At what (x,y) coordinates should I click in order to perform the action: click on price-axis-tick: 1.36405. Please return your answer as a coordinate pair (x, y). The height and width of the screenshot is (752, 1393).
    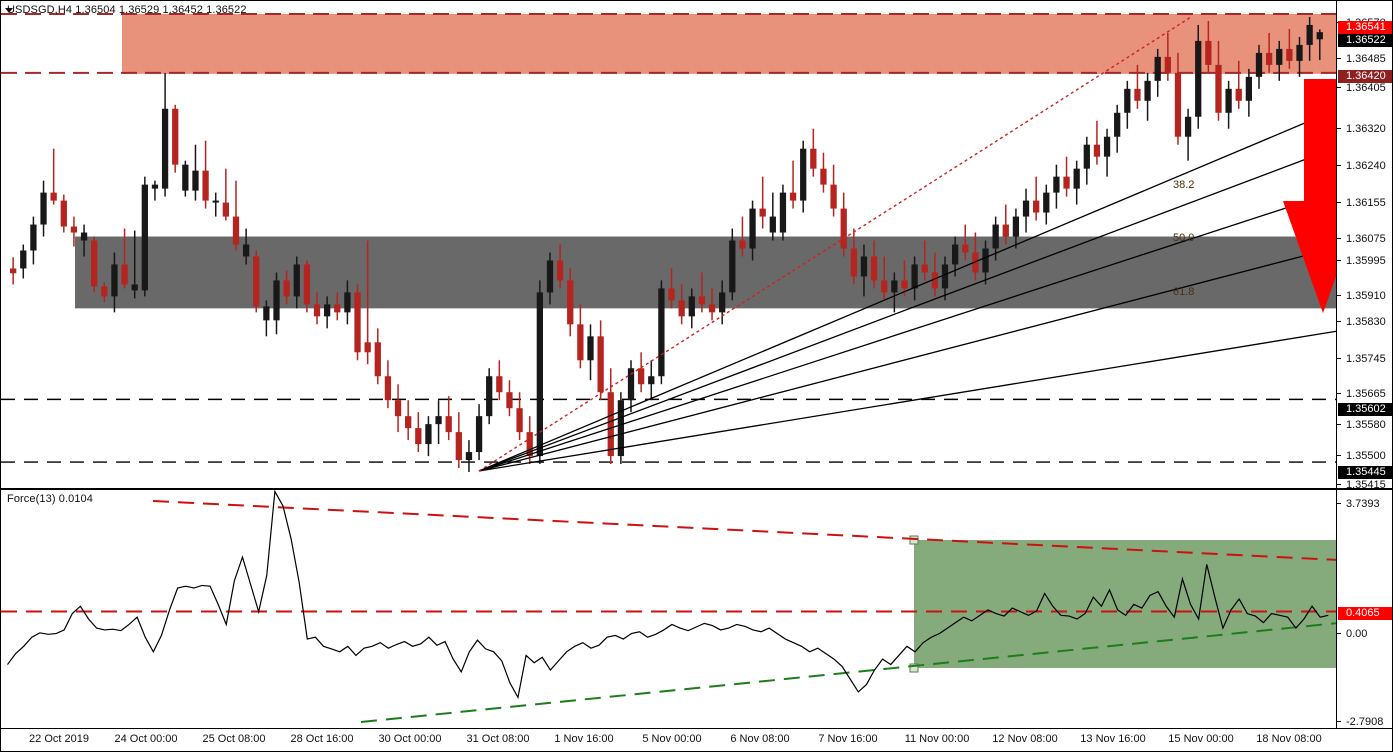
    Looking at the image, I should click on (1364, 88).